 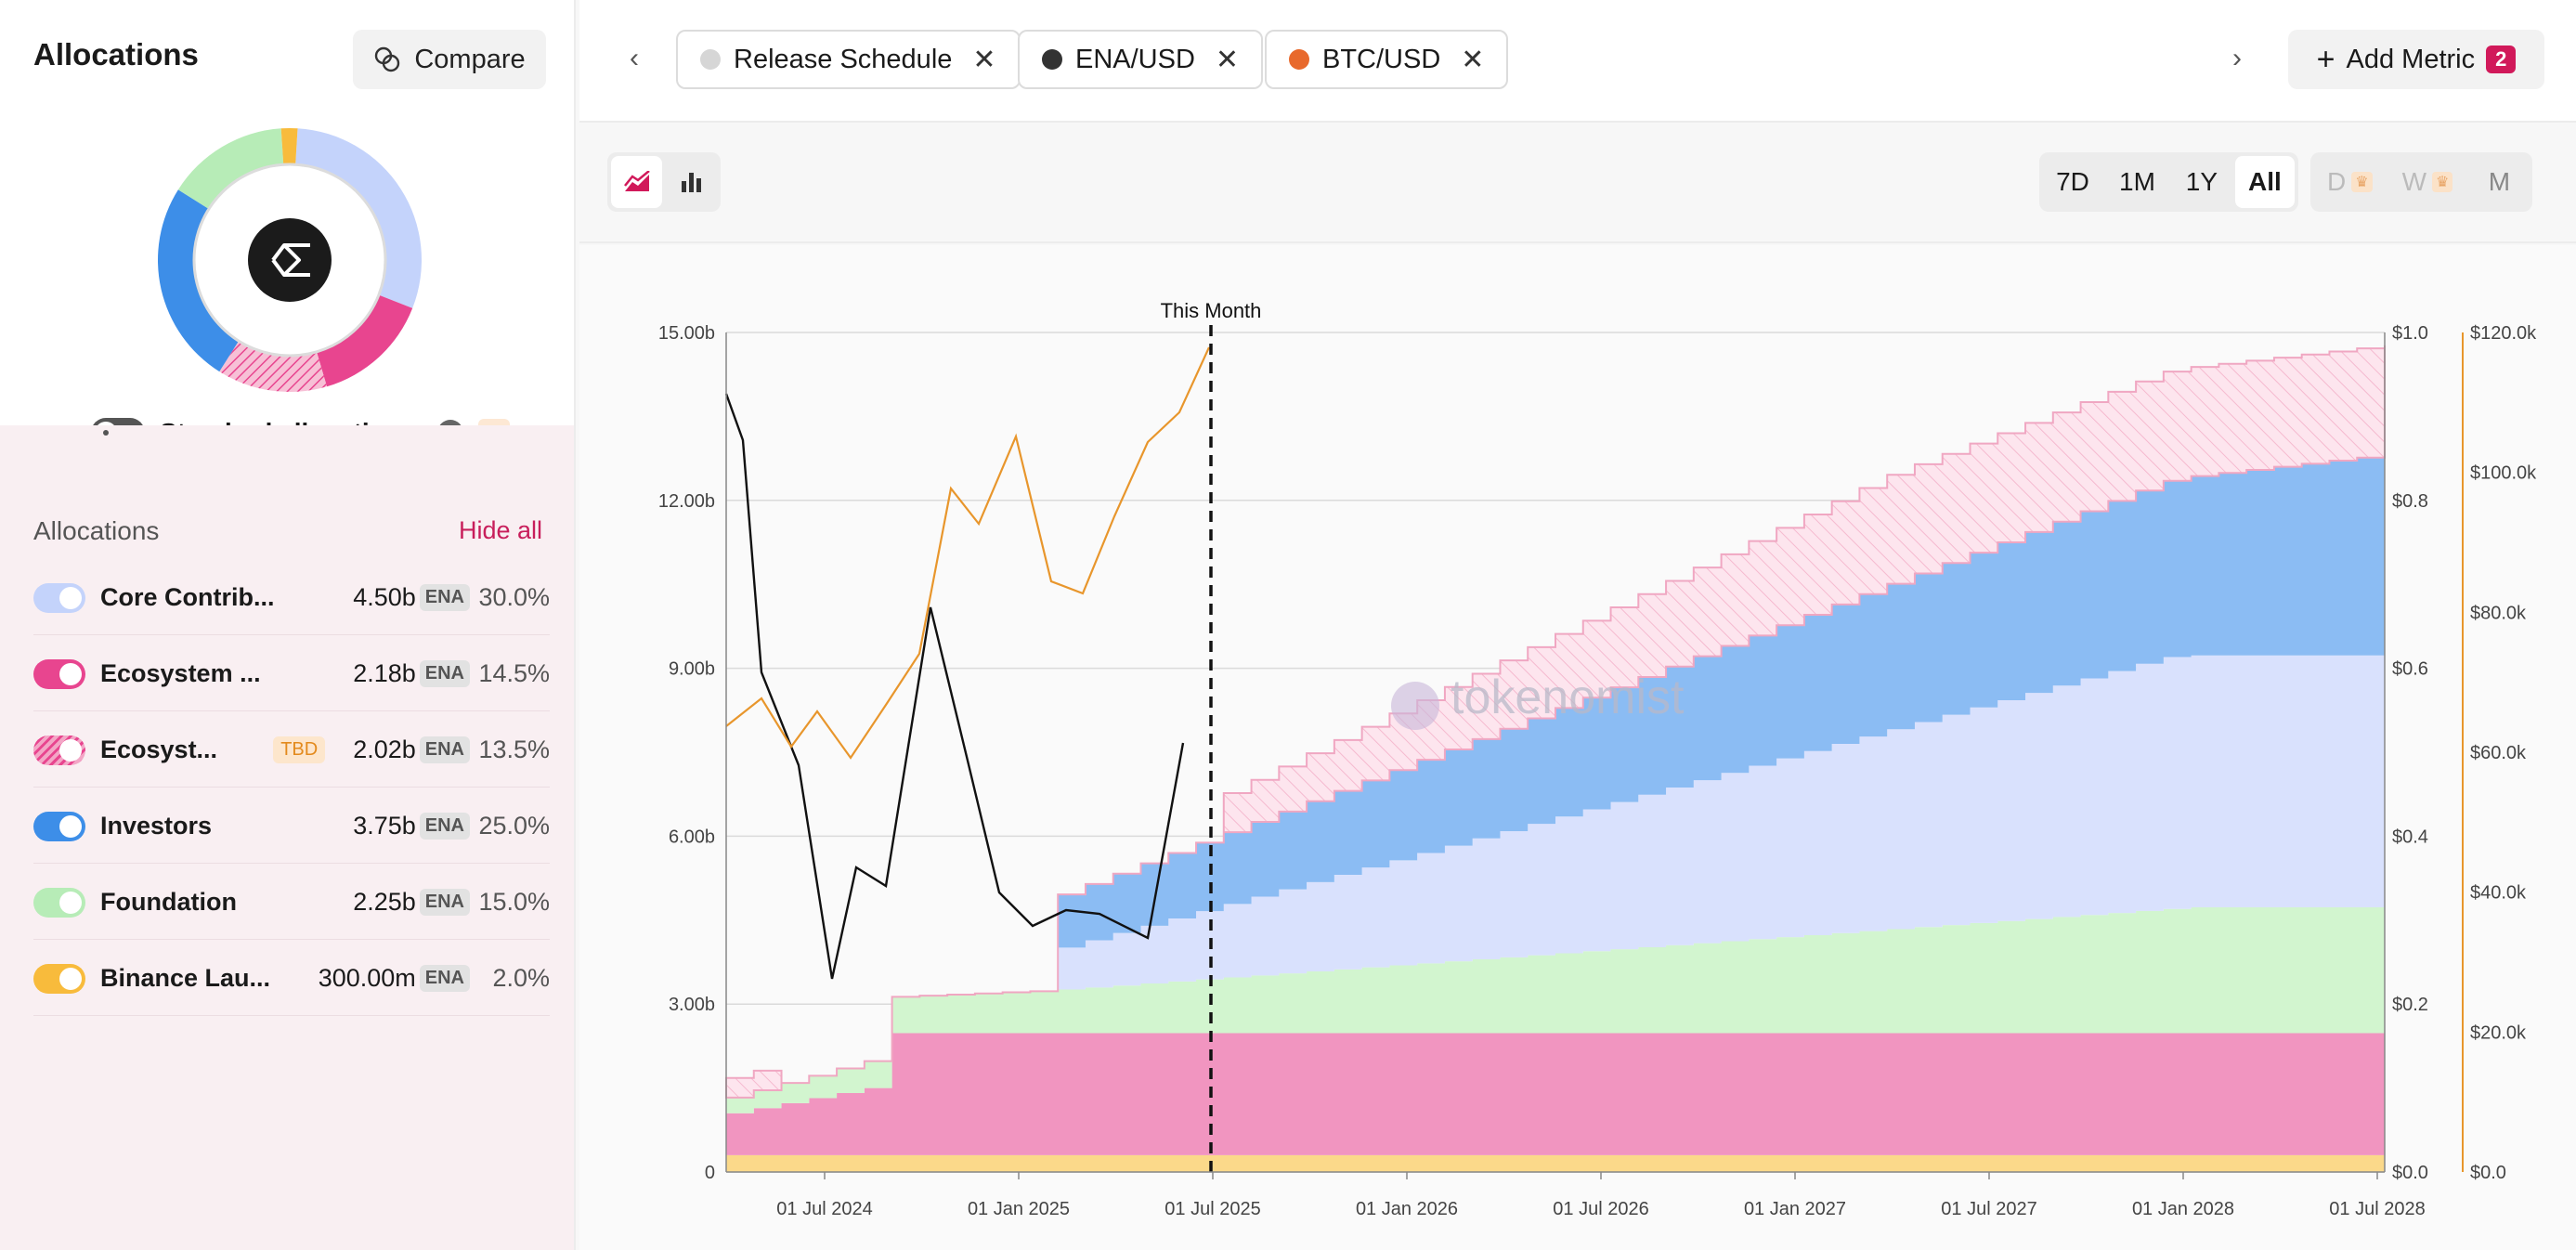 I want to click on y-right-btc-tick-label: $40.0k, so click(x=2499, y=894).